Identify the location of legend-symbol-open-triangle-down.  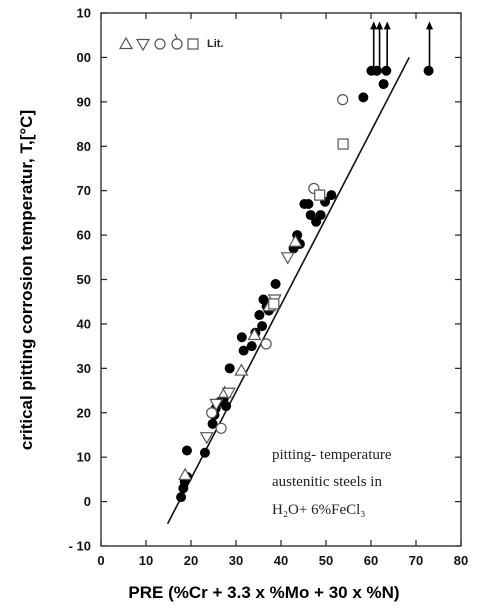
(143, 45).